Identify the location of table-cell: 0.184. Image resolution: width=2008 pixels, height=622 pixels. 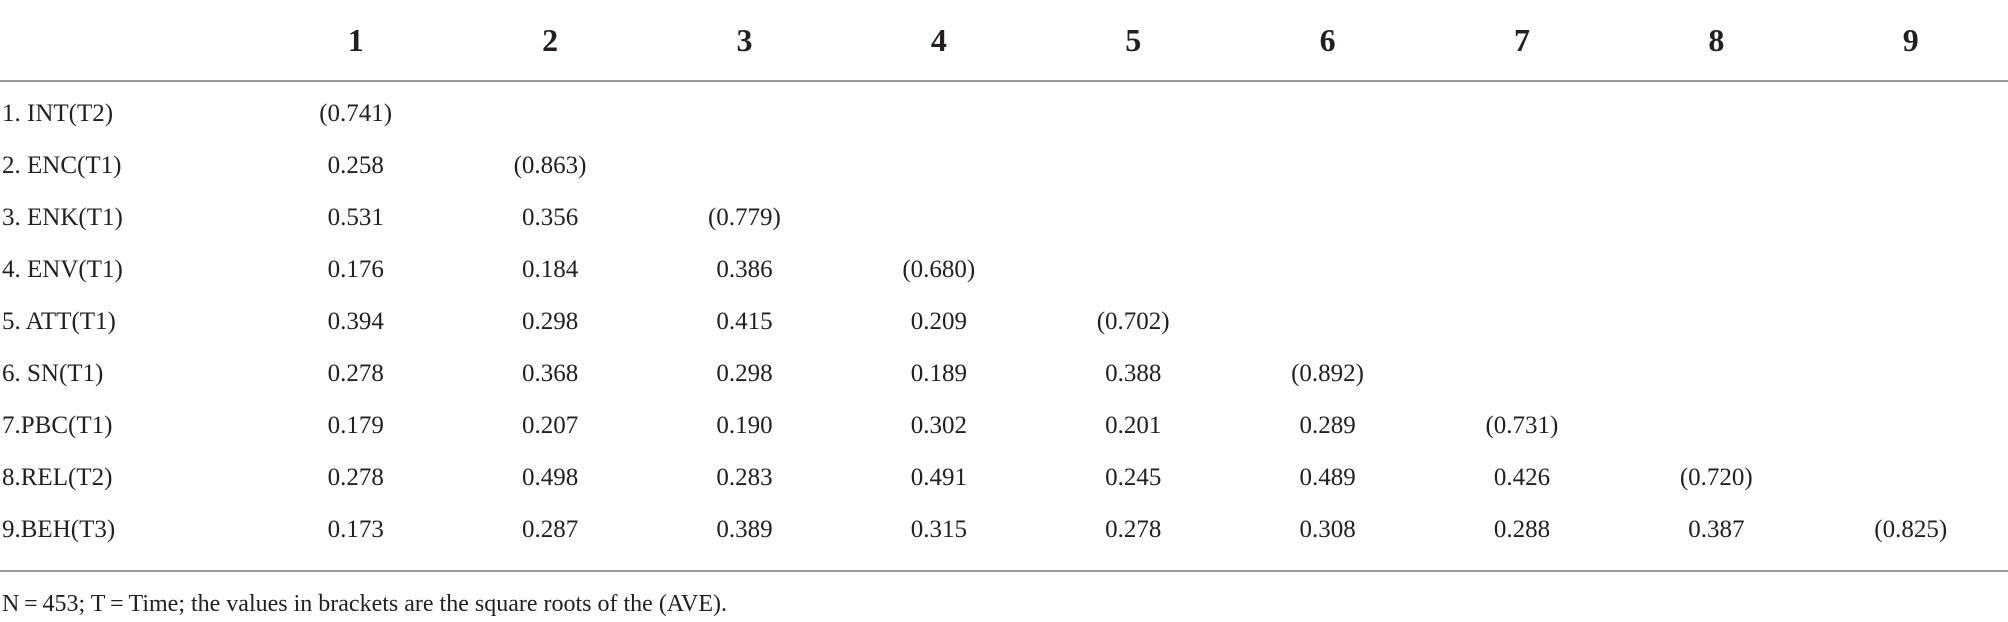
(550, 270).